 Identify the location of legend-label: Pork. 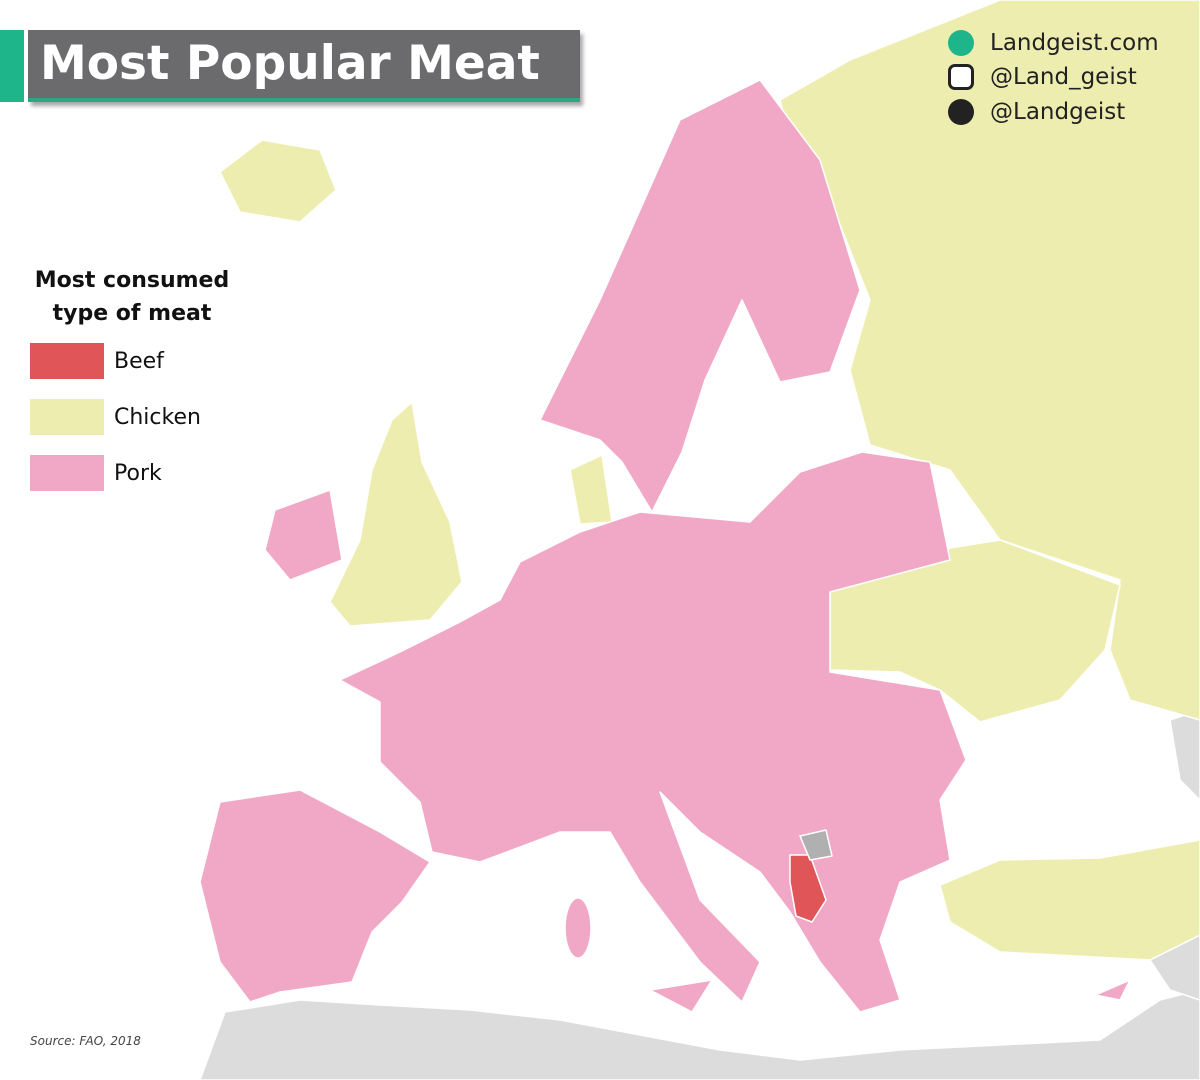
(138, 473).